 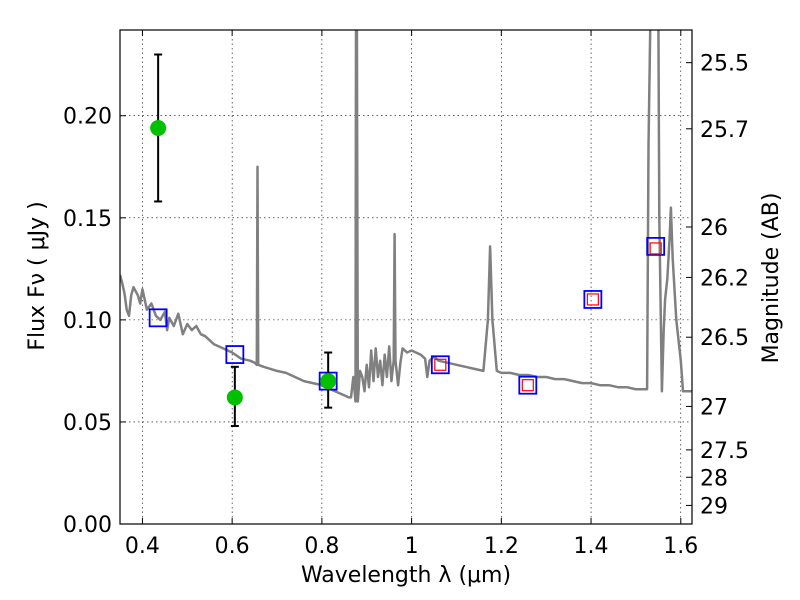 What do you see at coordinates (714, 407) in the screenshot?
I see `mag-tick-label: 27` at bounding box center [714, 407].